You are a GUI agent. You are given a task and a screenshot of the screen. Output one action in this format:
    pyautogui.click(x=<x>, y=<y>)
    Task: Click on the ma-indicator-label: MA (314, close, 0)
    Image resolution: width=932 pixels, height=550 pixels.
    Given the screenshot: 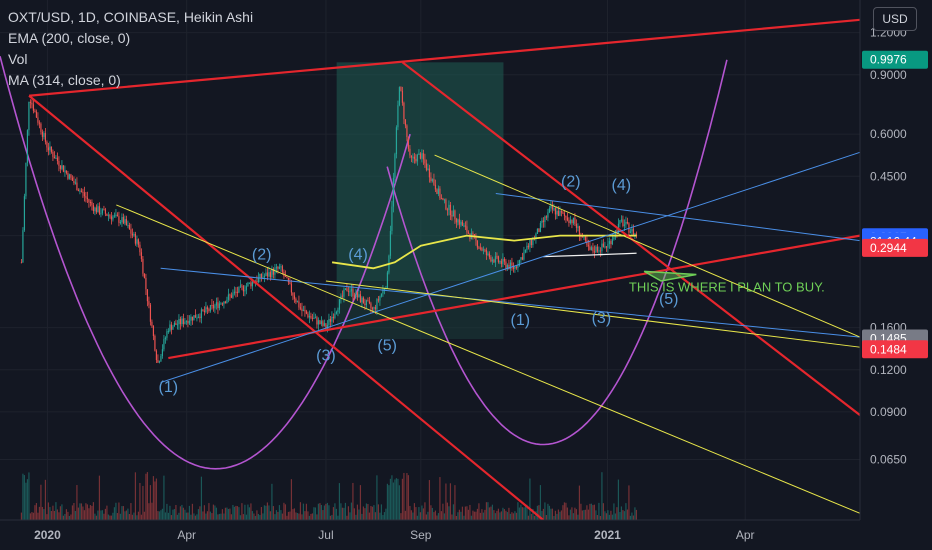 What is the action you would take?
    pyautogui.click(x=64, y=80)
    